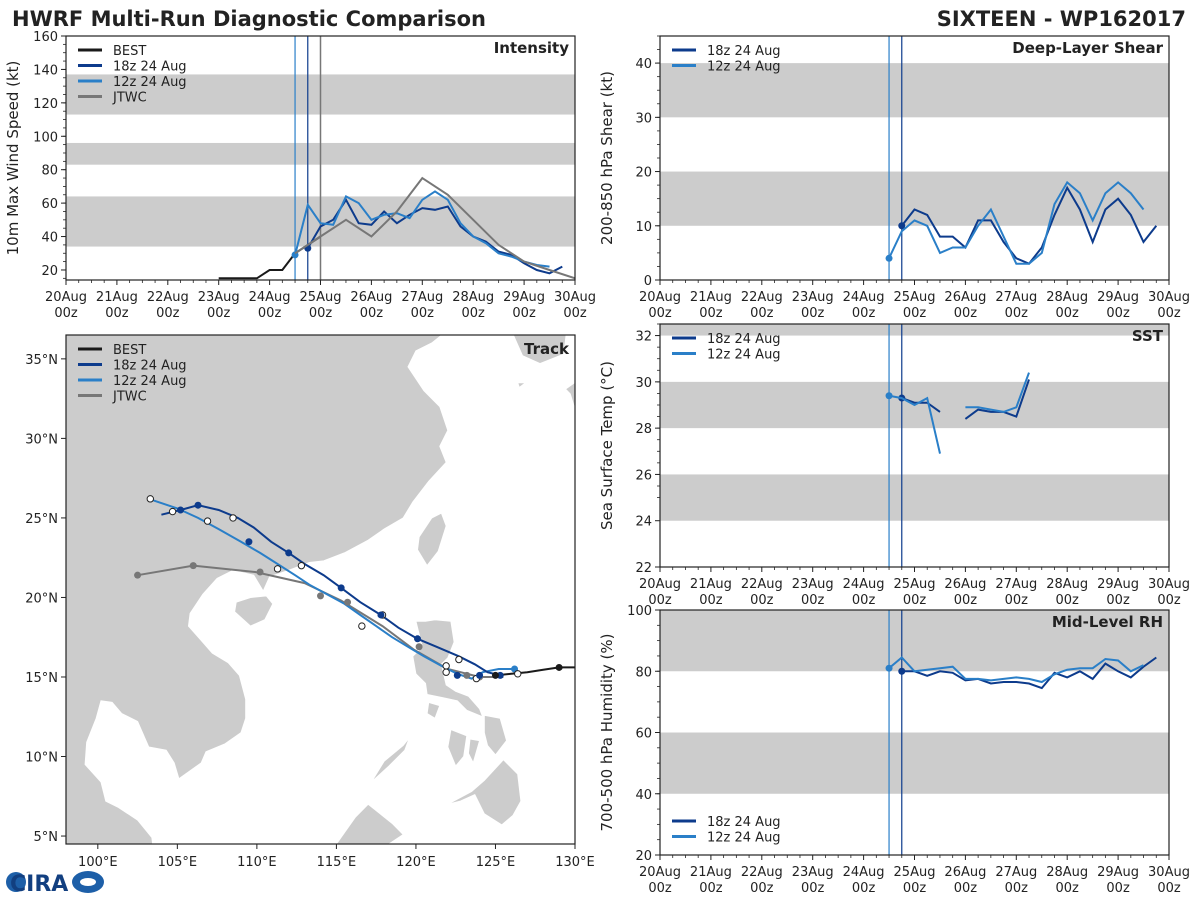 This screenshot has width=1200, height=900. Describe the element at coordinates (254, 611) in the screenshot. I see `map-hainan` at that location.